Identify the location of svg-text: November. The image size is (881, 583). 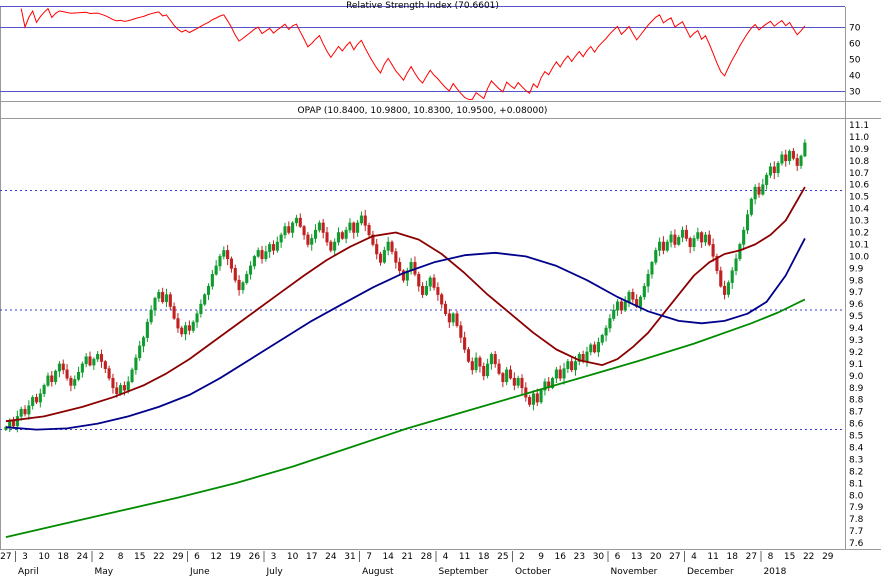
(634, 572).